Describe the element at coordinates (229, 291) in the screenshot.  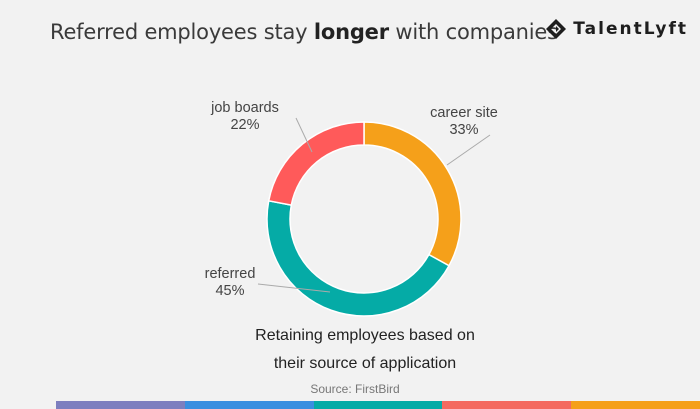
I see `slice-value-label: 45%` at that location.